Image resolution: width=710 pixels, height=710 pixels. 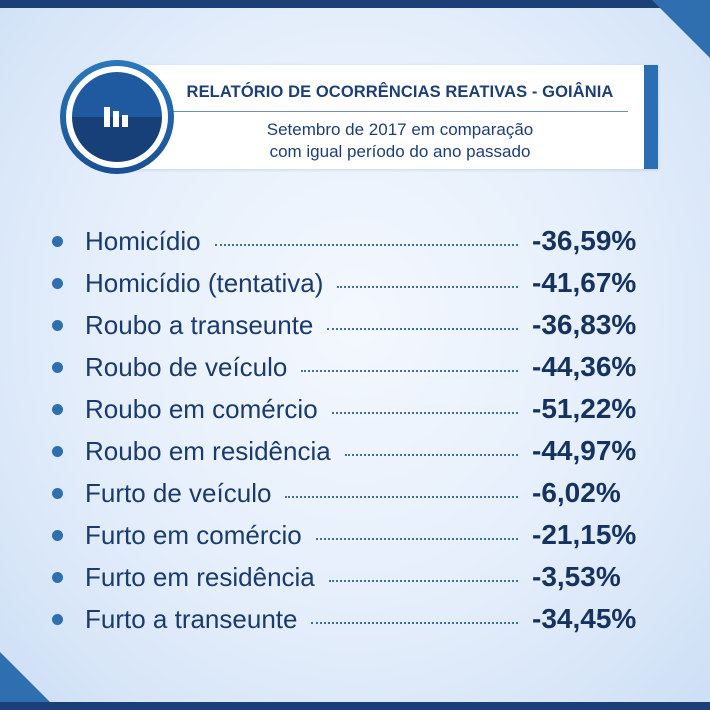 I want to click on badge-core, so click(x=117, y=117).